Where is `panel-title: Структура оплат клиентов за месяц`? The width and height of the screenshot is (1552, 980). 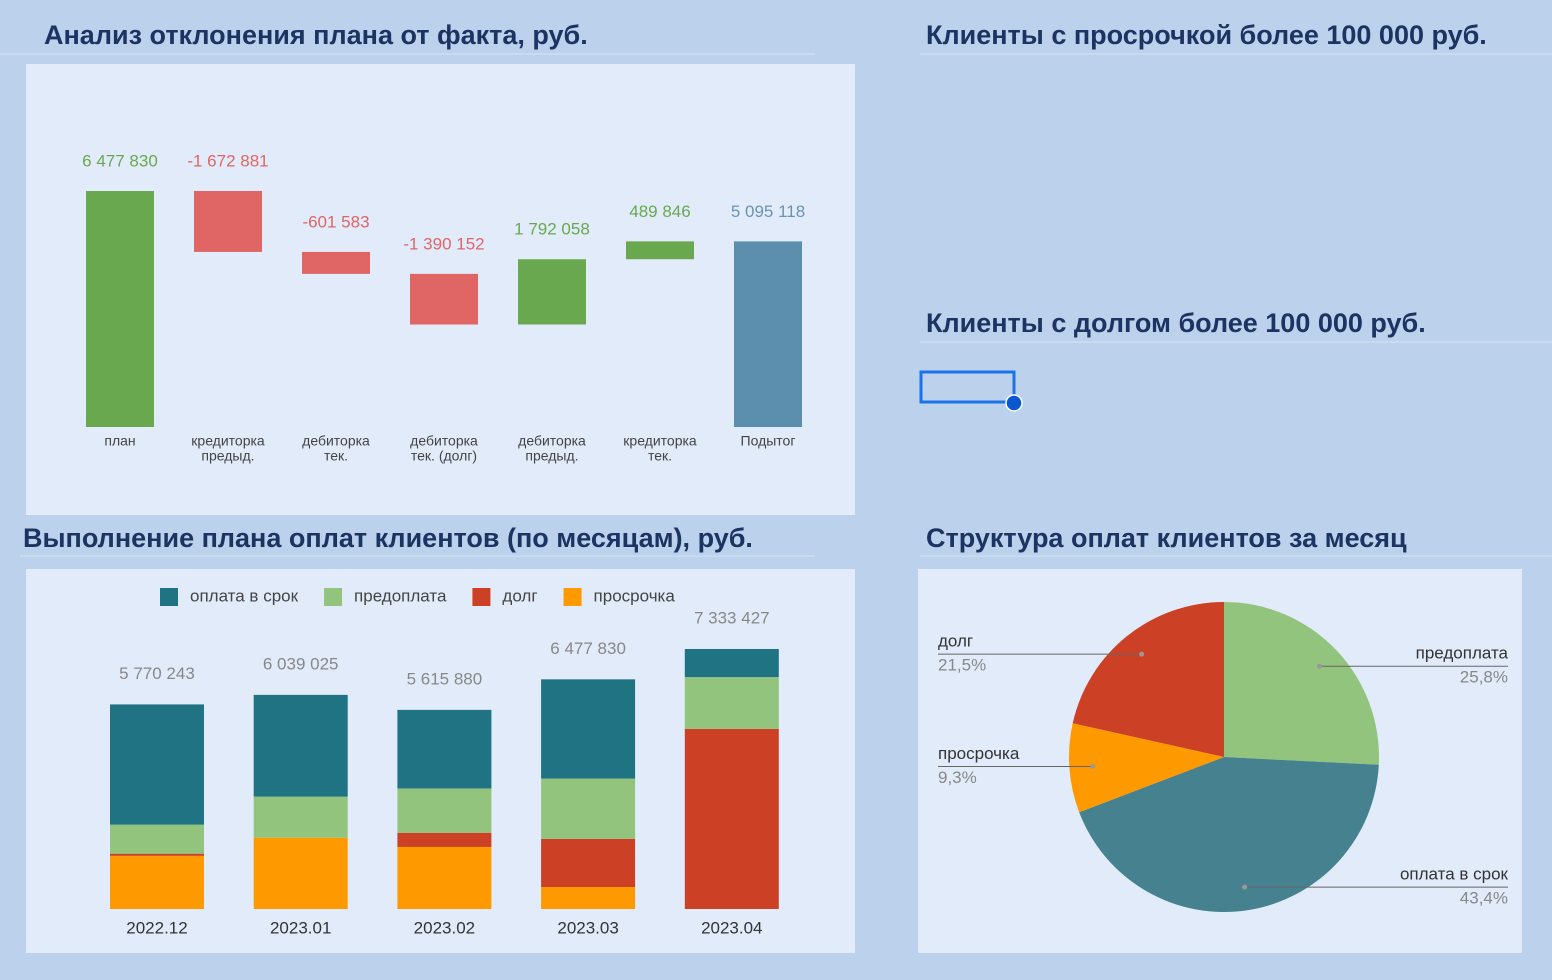 panel-title: Структура оплат клиентов за месяц is located at coordinates (1166, 538).